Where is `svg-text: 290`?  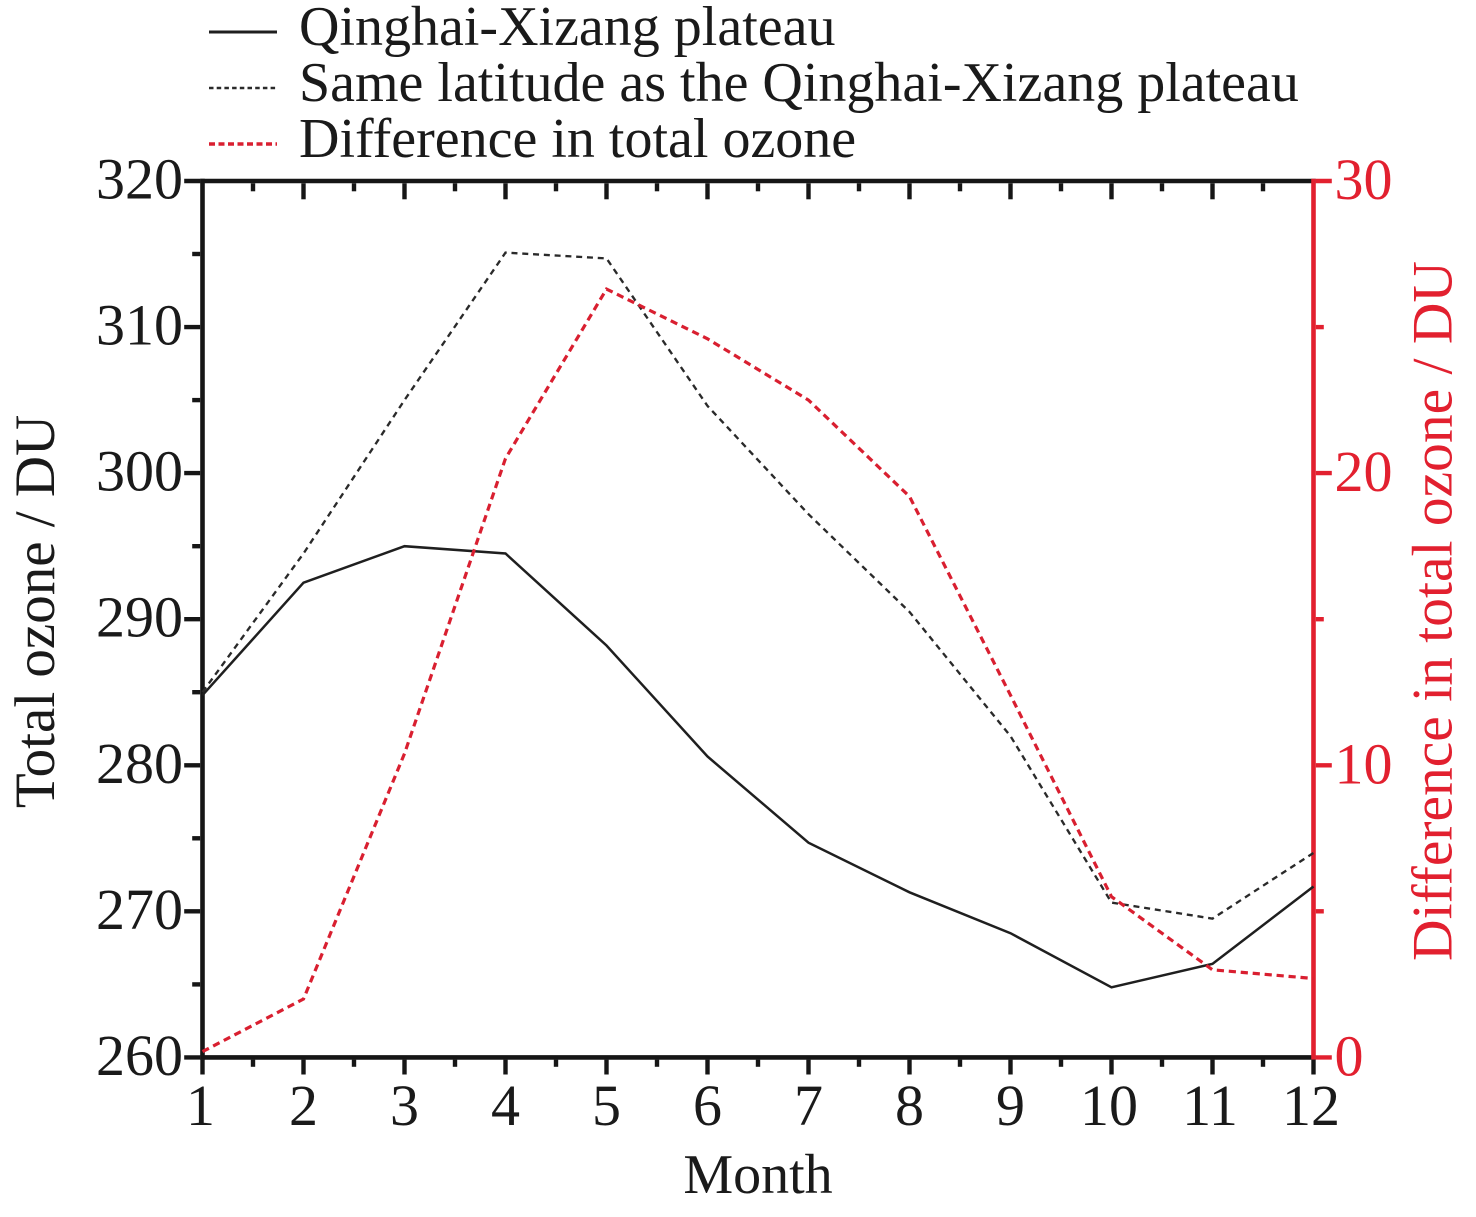 svg-text: 290 is located at coordinates (139, 617).